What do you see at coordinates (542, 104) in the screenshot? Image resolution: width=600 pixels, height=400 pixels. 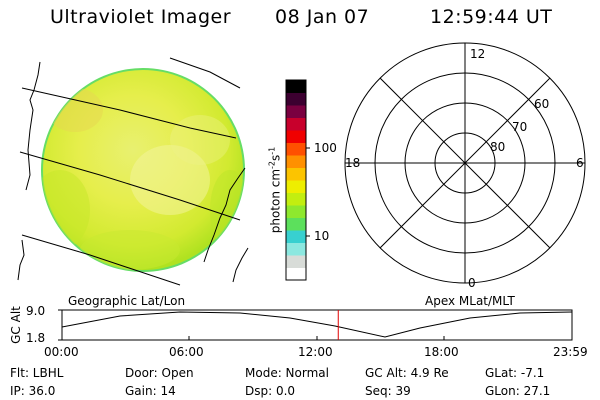 I see `mlat-label-60: 60` at bounding box center [542, 104].